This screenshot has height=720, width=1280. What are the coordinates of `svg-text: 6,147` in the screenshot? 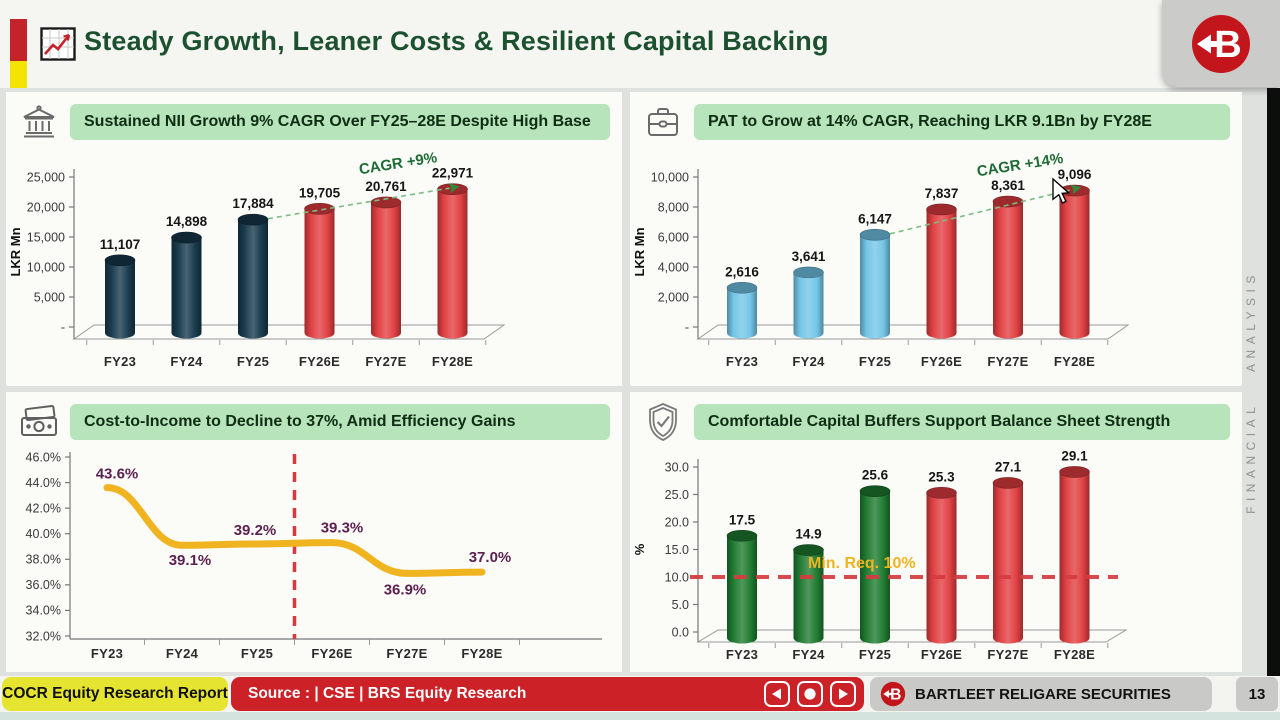 It's located at (875, 218).